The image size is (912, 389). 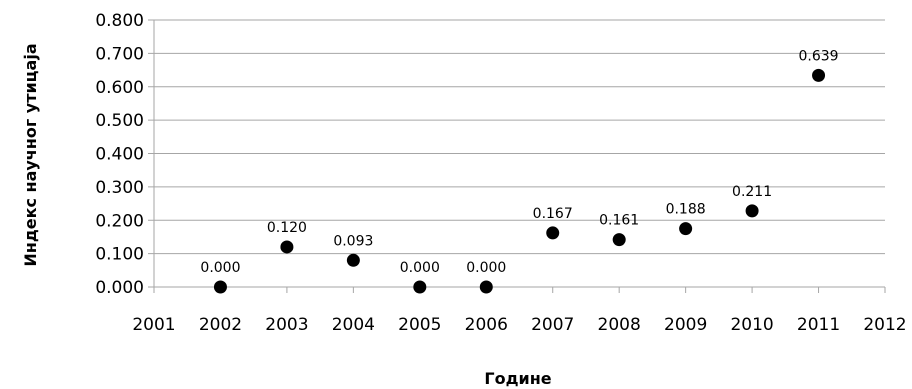 I want to click on x-tick-label: 2003, so click(x=286, y=325).